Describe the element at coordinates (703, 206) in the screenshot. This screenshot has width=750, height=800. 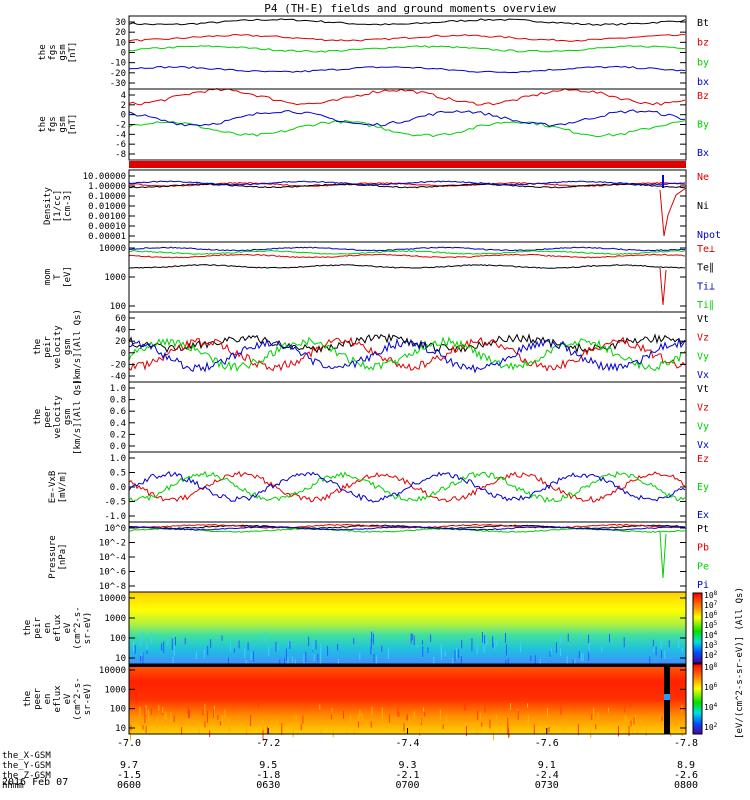
I see `legend-entry: Ni` at that location.